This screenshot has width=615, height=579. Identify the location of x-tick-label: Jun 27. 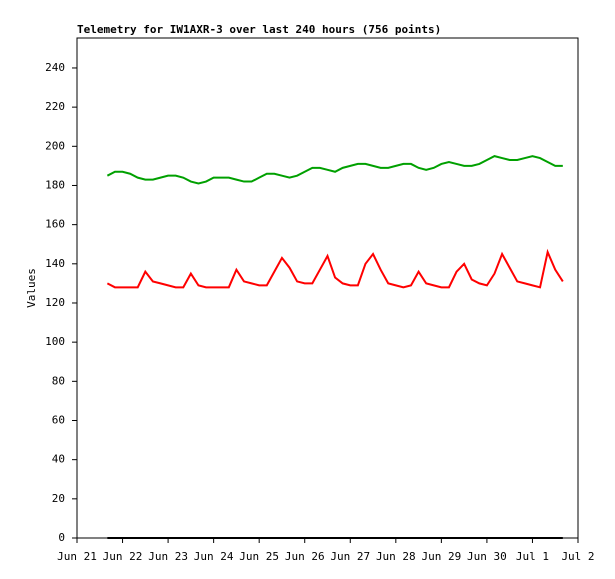
(350, 556).